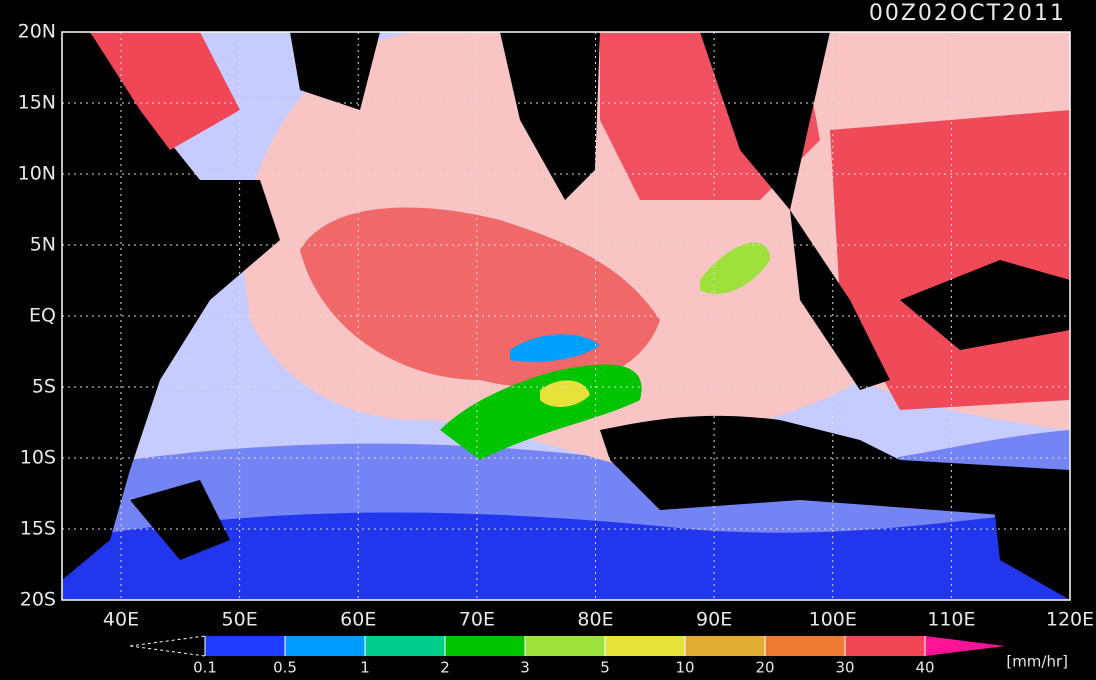  I want to click on land-myanmar, so click(765, 121).